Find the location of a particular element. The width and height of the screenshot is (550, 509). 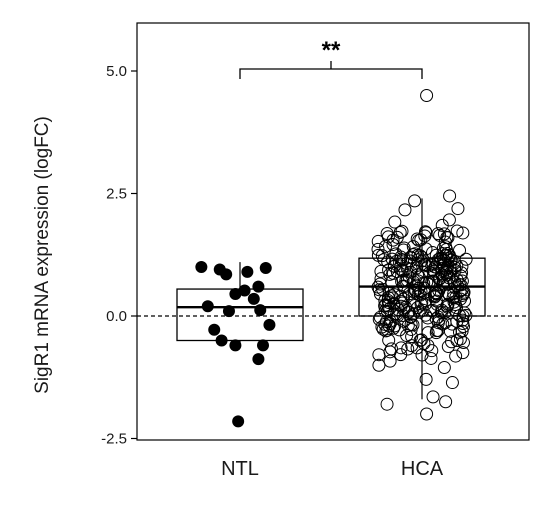

category-label-ntl: NTL is located at coordinates (240, 469).